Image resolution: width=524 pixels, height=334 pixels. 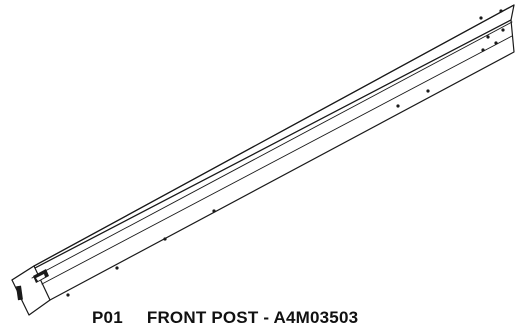 What do you see at coordinates (19, 293) in the screenshot?
I see `end-bracket` at bounding box center [19, 293].